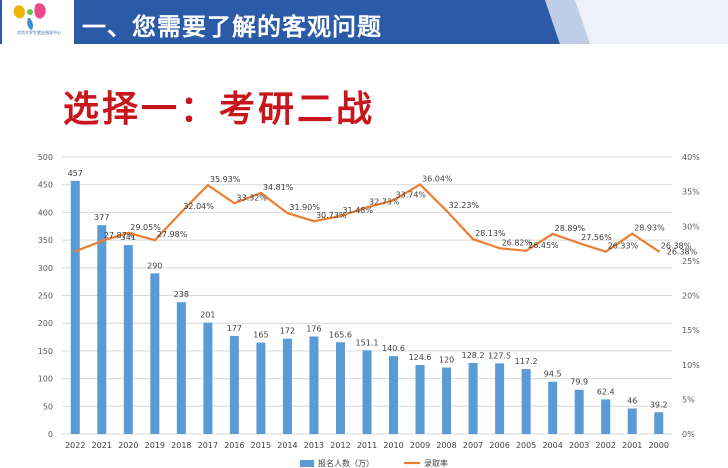  I want to click on rate-data-label: 35.93%, so click(225, 179).